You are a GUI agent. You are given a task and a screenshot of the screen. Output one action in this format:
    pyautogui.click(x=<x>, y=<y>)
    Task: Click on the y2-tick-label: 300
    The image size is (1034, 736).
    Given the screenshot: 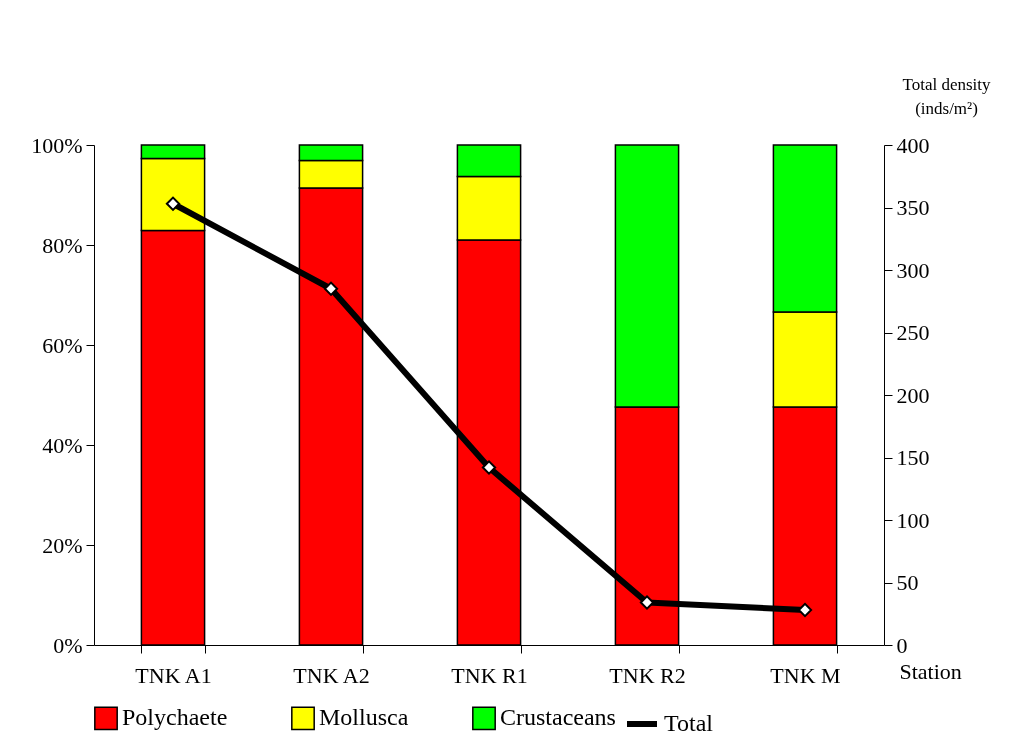 What is the action you would take?
    pyautogui.click(x=913, y=270)
    